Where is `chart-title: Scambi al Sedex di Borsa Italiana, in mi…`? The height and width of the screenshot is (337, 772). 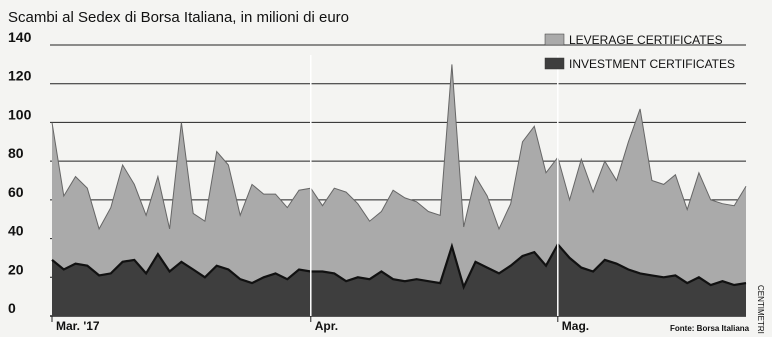 chart-title: Scambi al Sedex di Borsa Italiana, in mi… is located at coordinates (178, 17).